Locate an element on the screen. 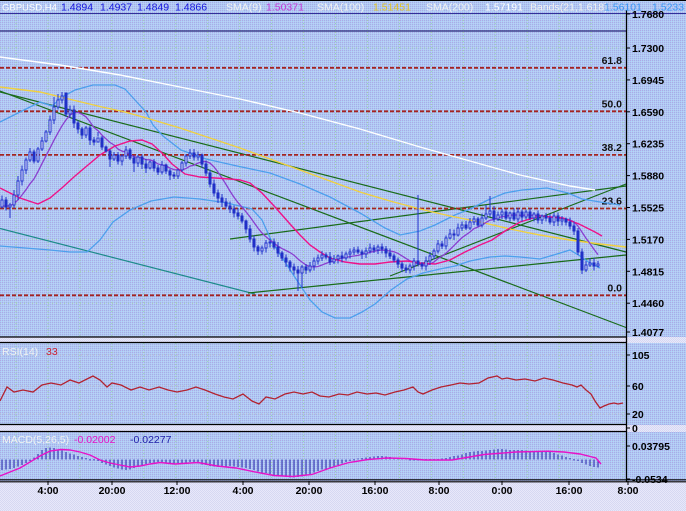 The image size is (686, 511). svg-text: Bands(21,1.618) is located at coordinates (569, 8).